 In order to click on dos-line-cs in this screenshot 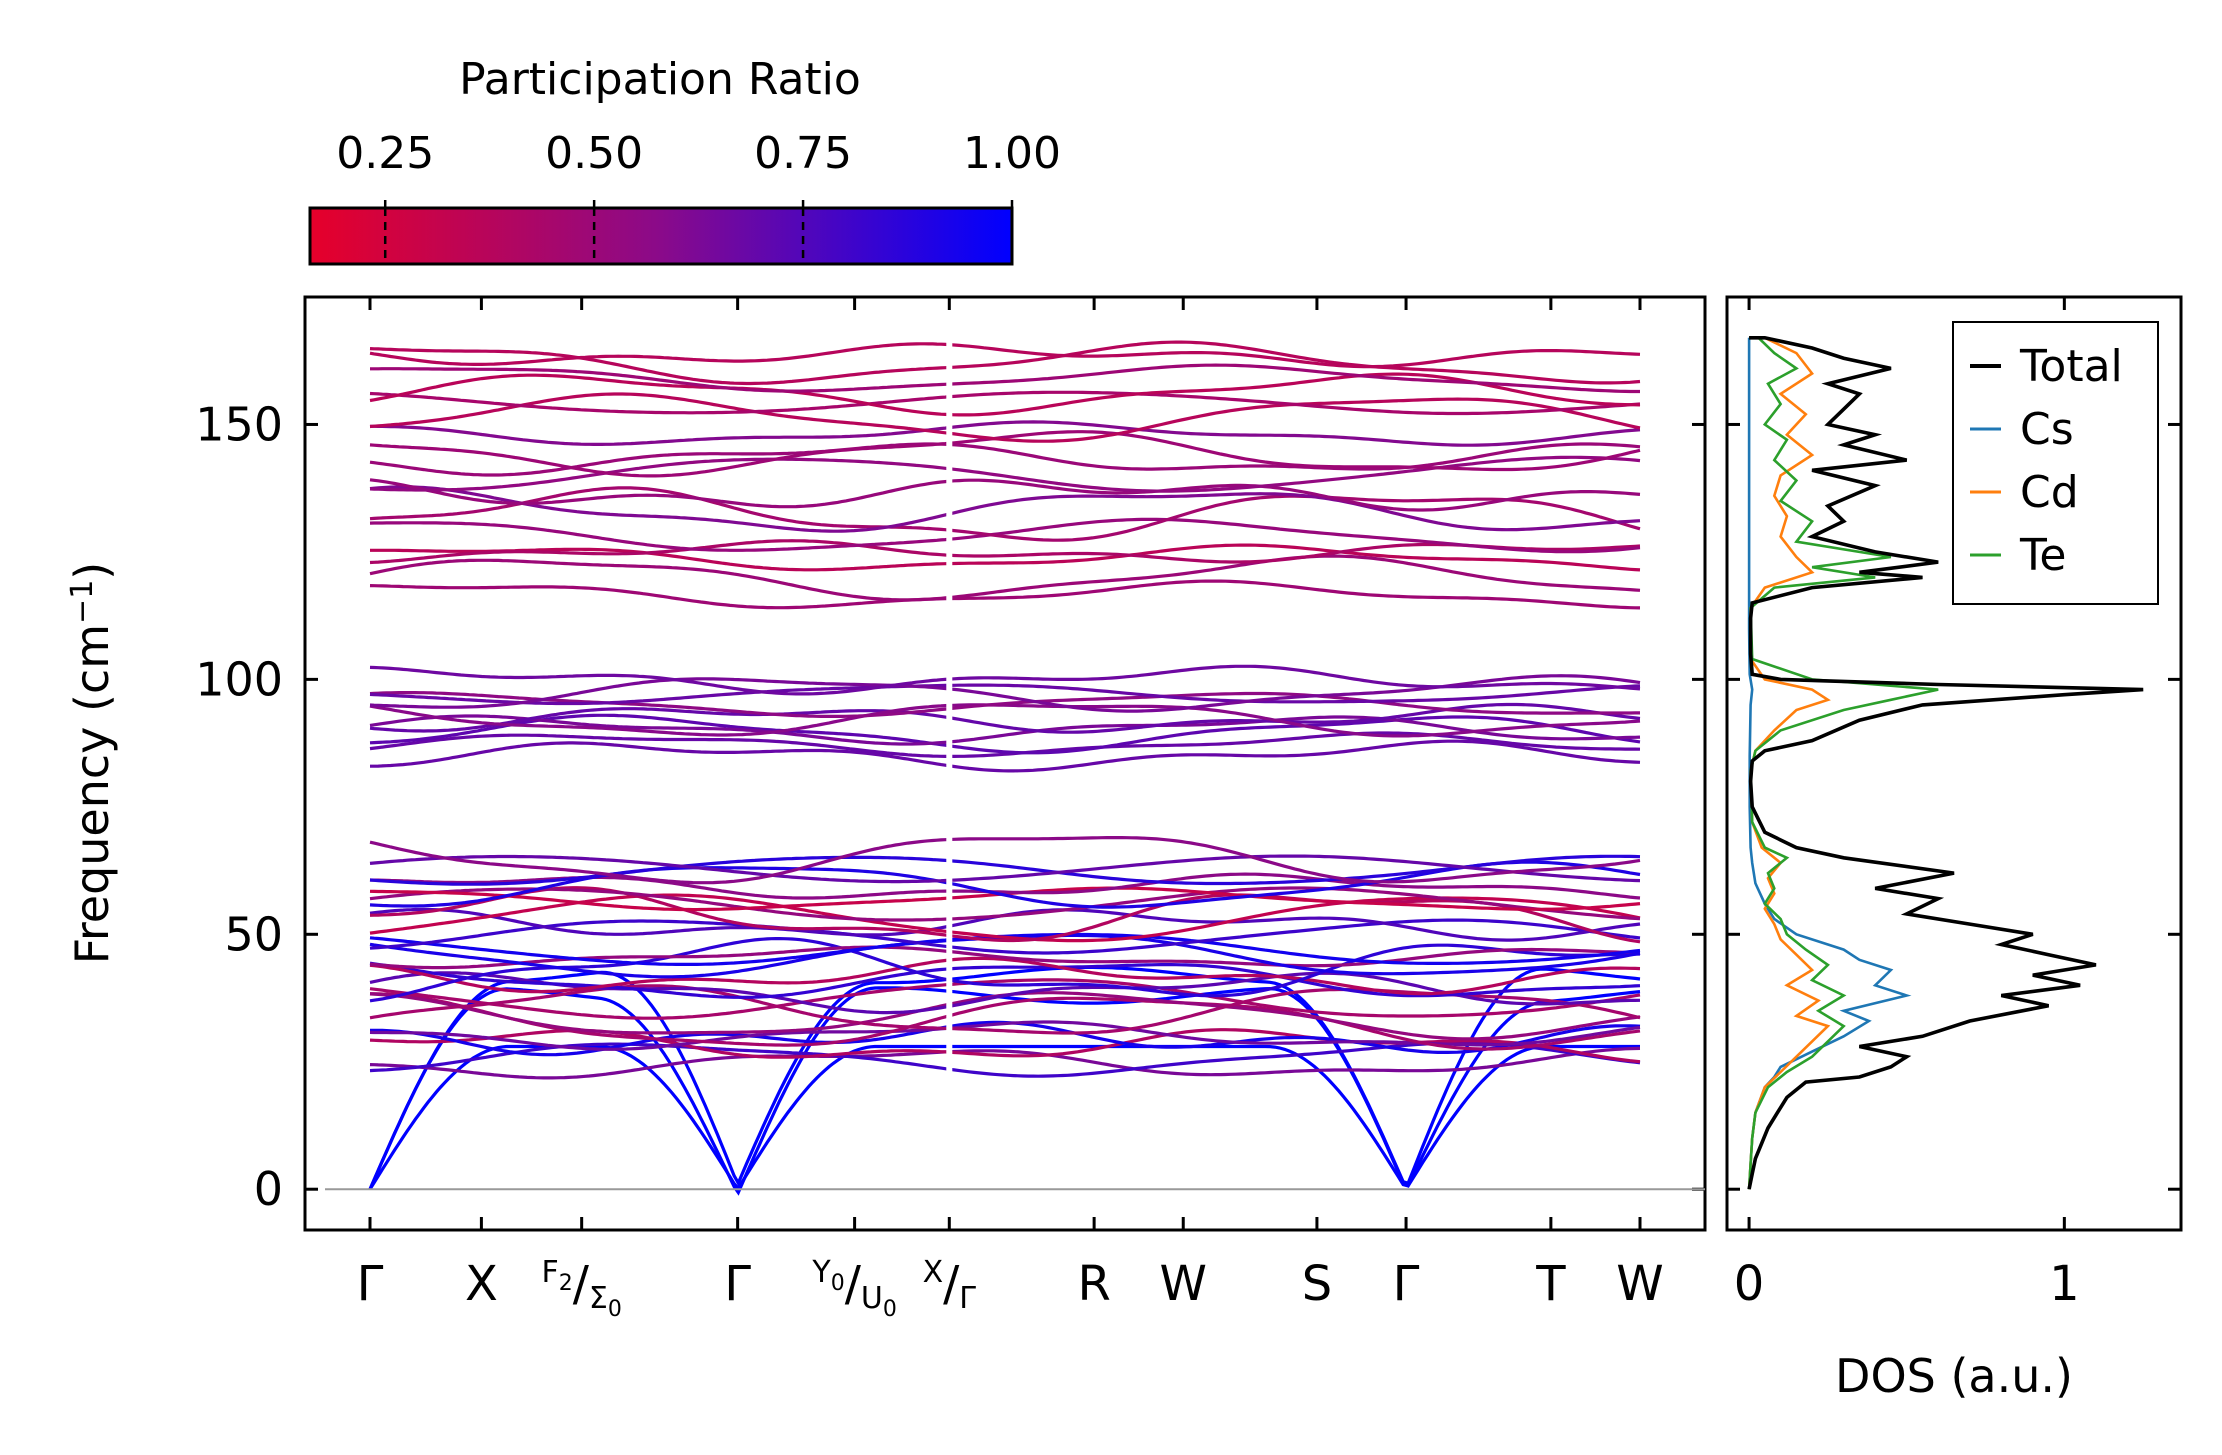, I will do `click(1829, 763)`.